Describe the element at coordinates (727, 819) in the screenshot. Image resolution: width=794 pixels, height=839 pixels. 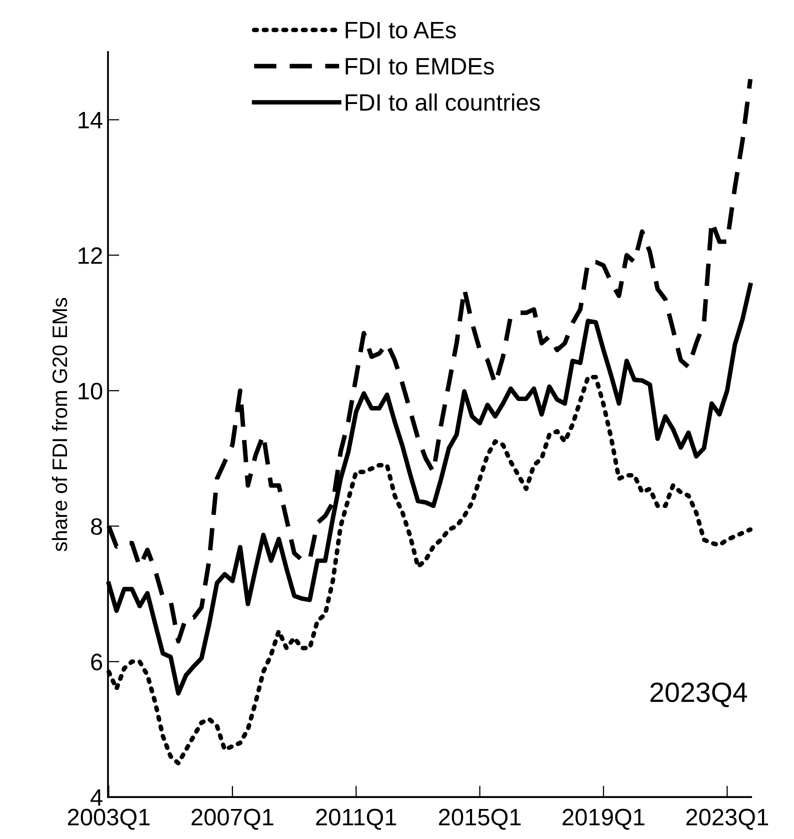
I see `x-tick-label: 2023Q1` at that location.